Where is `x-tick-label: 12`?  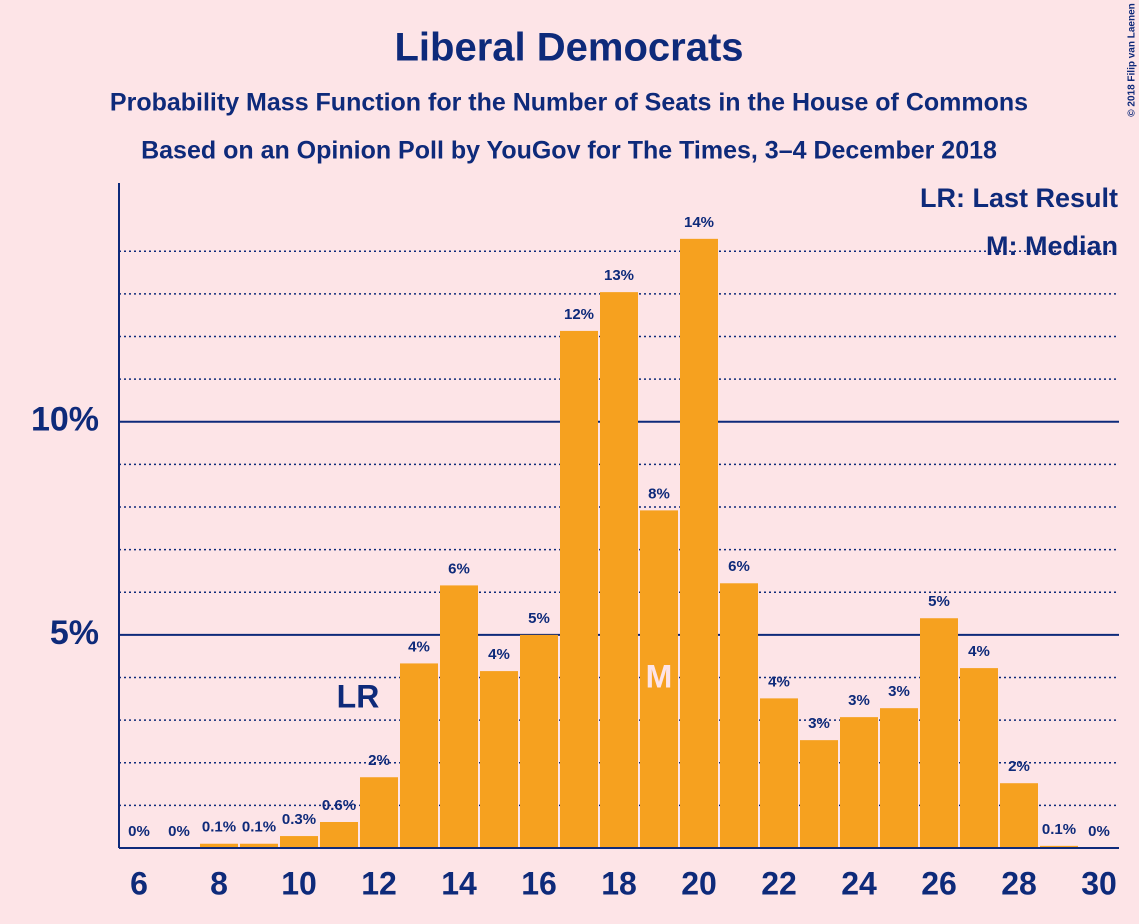 x-tick-label: 12 is located at coordinates (379, 883).